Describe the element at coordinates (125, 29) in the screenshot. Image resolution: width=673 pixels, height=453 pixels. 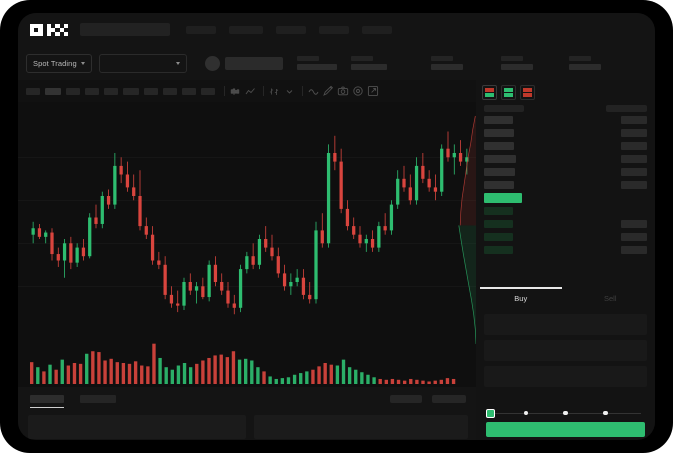
I see `search-input` at that location.